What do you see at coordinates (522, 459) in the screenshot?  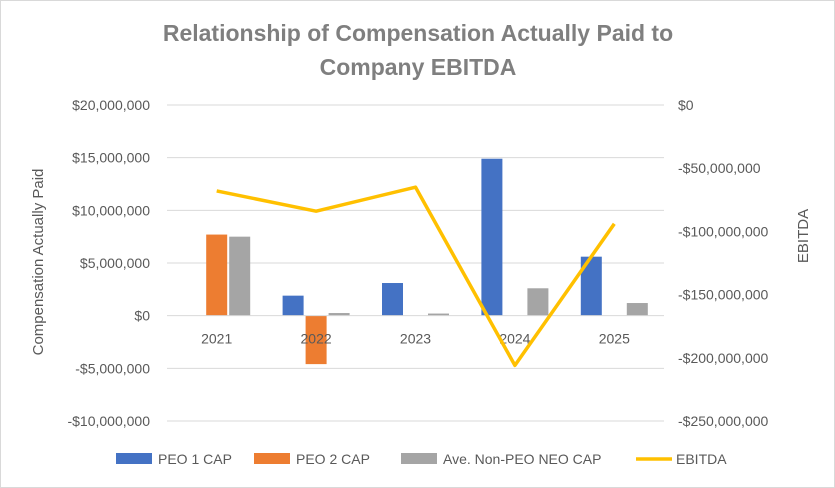 I see `legend-label: Ave. Non-PEO NEO CAP` at bounding box center [522, 459].